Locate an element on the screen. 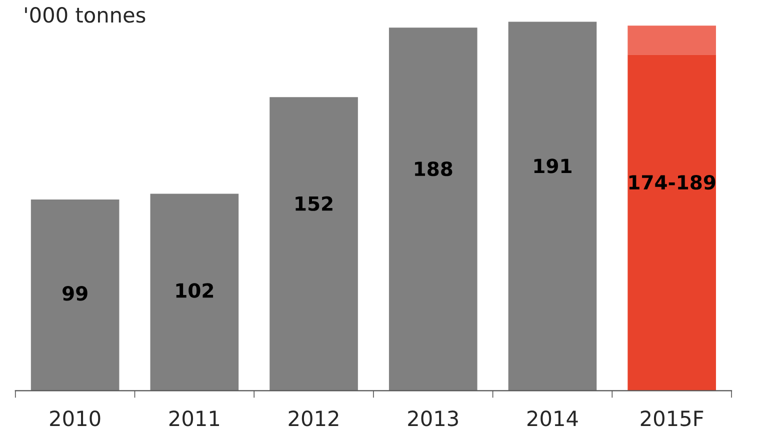 The width and height of the screenshot is (770, 444). data-label: 191 is located at coordinates (553, 166).